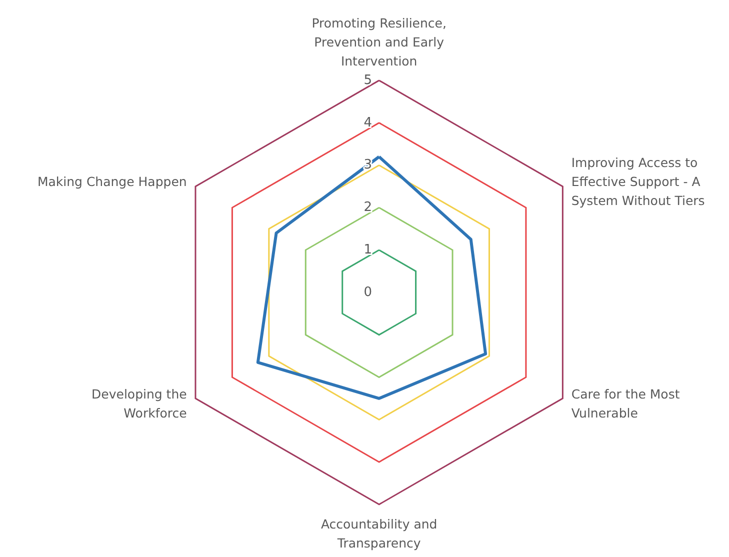 The height and width of the screenshot is (557, 729). Describe the element at coordinates (112, 181) in the screenshot. I see `spoke-label: Making Change Happen` at that location.